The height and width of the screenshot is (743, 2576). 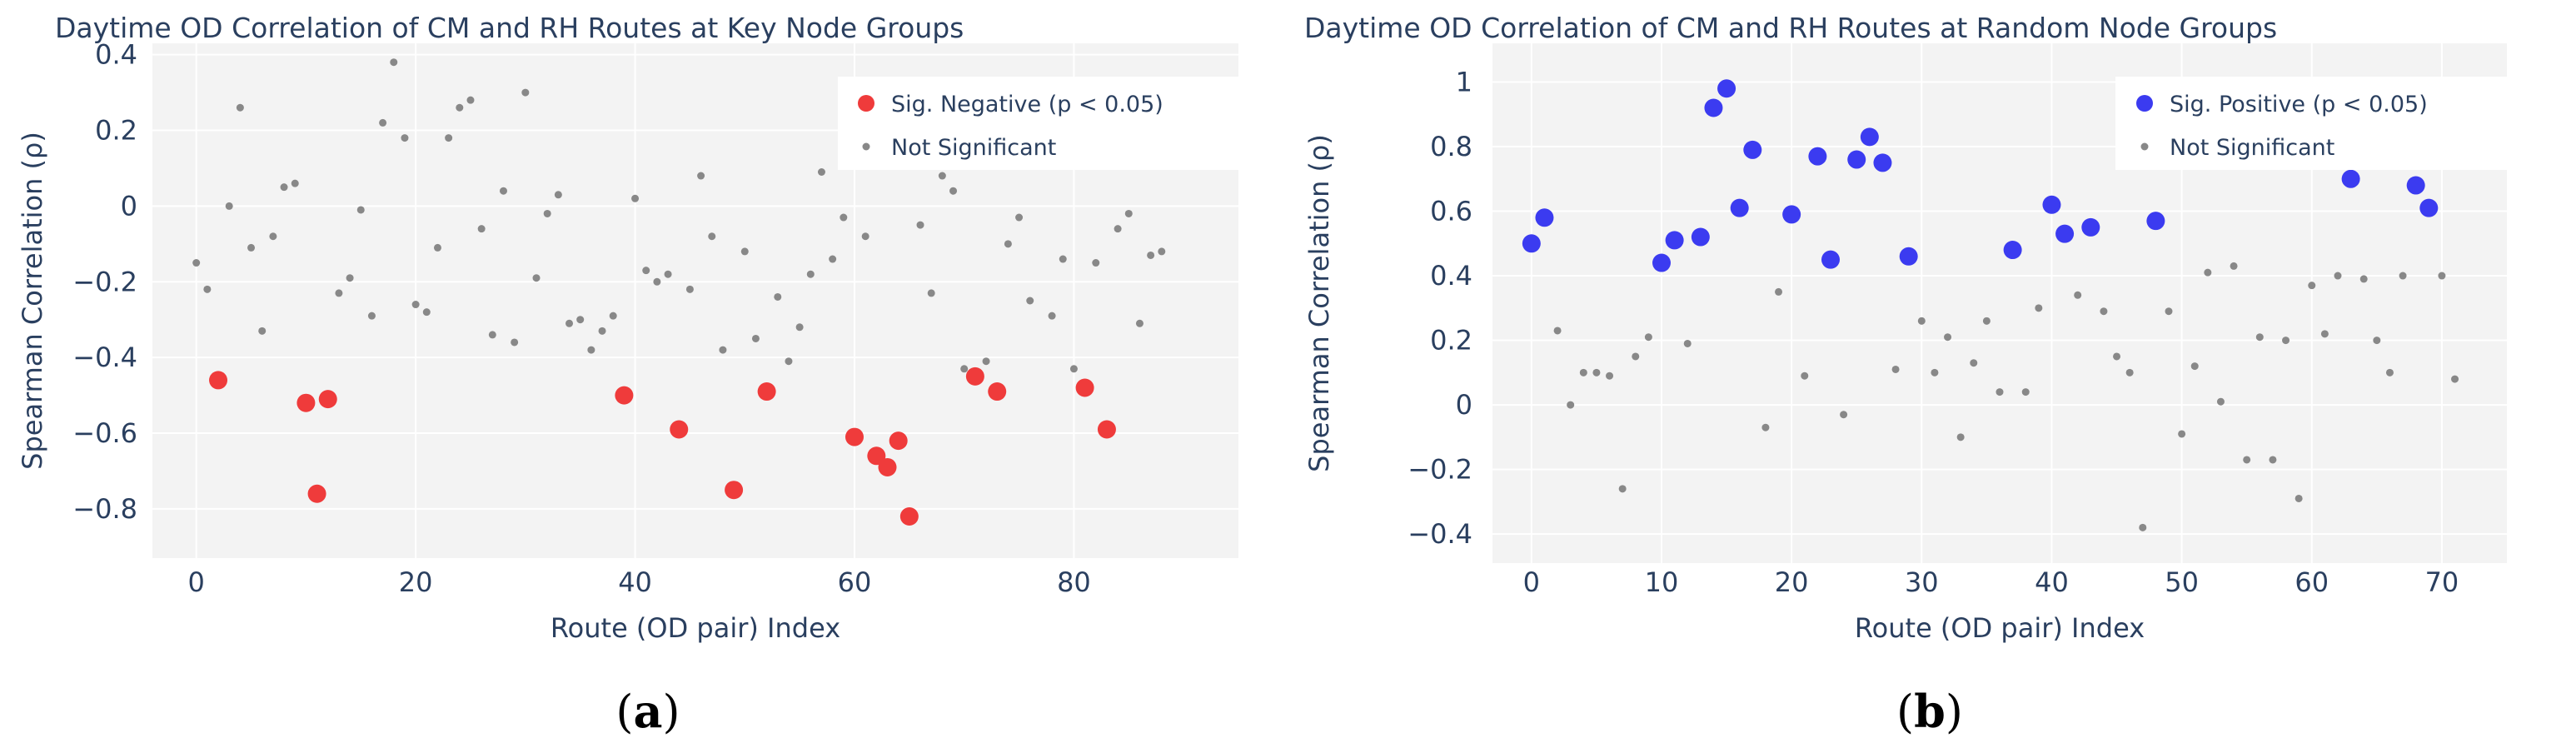 What do you see at coordinates (2442, 582) in the screenshot?
I see `x-tick-label: 70` at bounding box center [2442, 582].